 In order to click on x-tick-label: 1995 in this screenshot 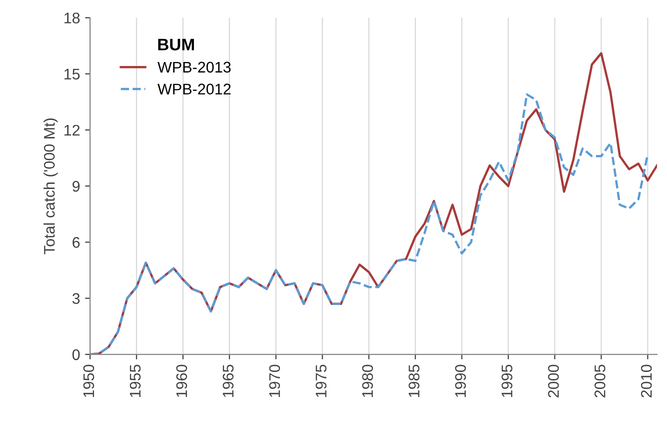, I will do `click(507, 380)`.